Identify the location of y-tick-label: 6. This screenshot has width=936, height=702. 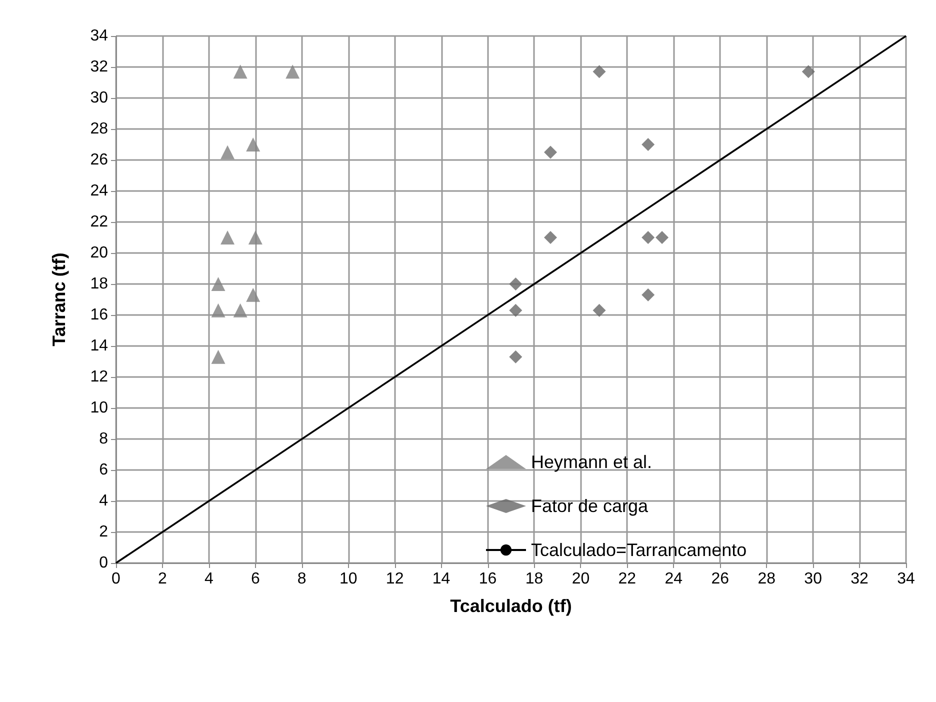
(103, 470).